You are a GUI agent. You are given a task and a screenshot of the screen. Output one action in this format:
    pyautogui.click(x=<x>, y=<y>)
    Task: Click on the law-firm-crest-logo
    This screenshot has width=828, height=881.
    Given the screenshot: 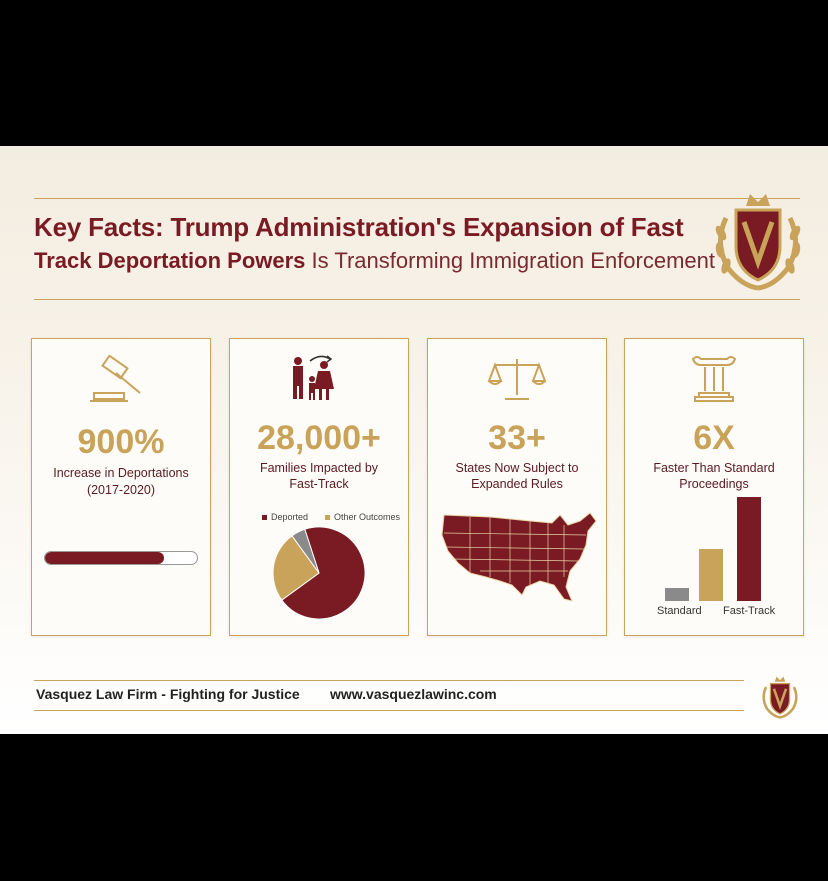 What is the action you would take?
    pyautogui.click(x=758, y=242)
    